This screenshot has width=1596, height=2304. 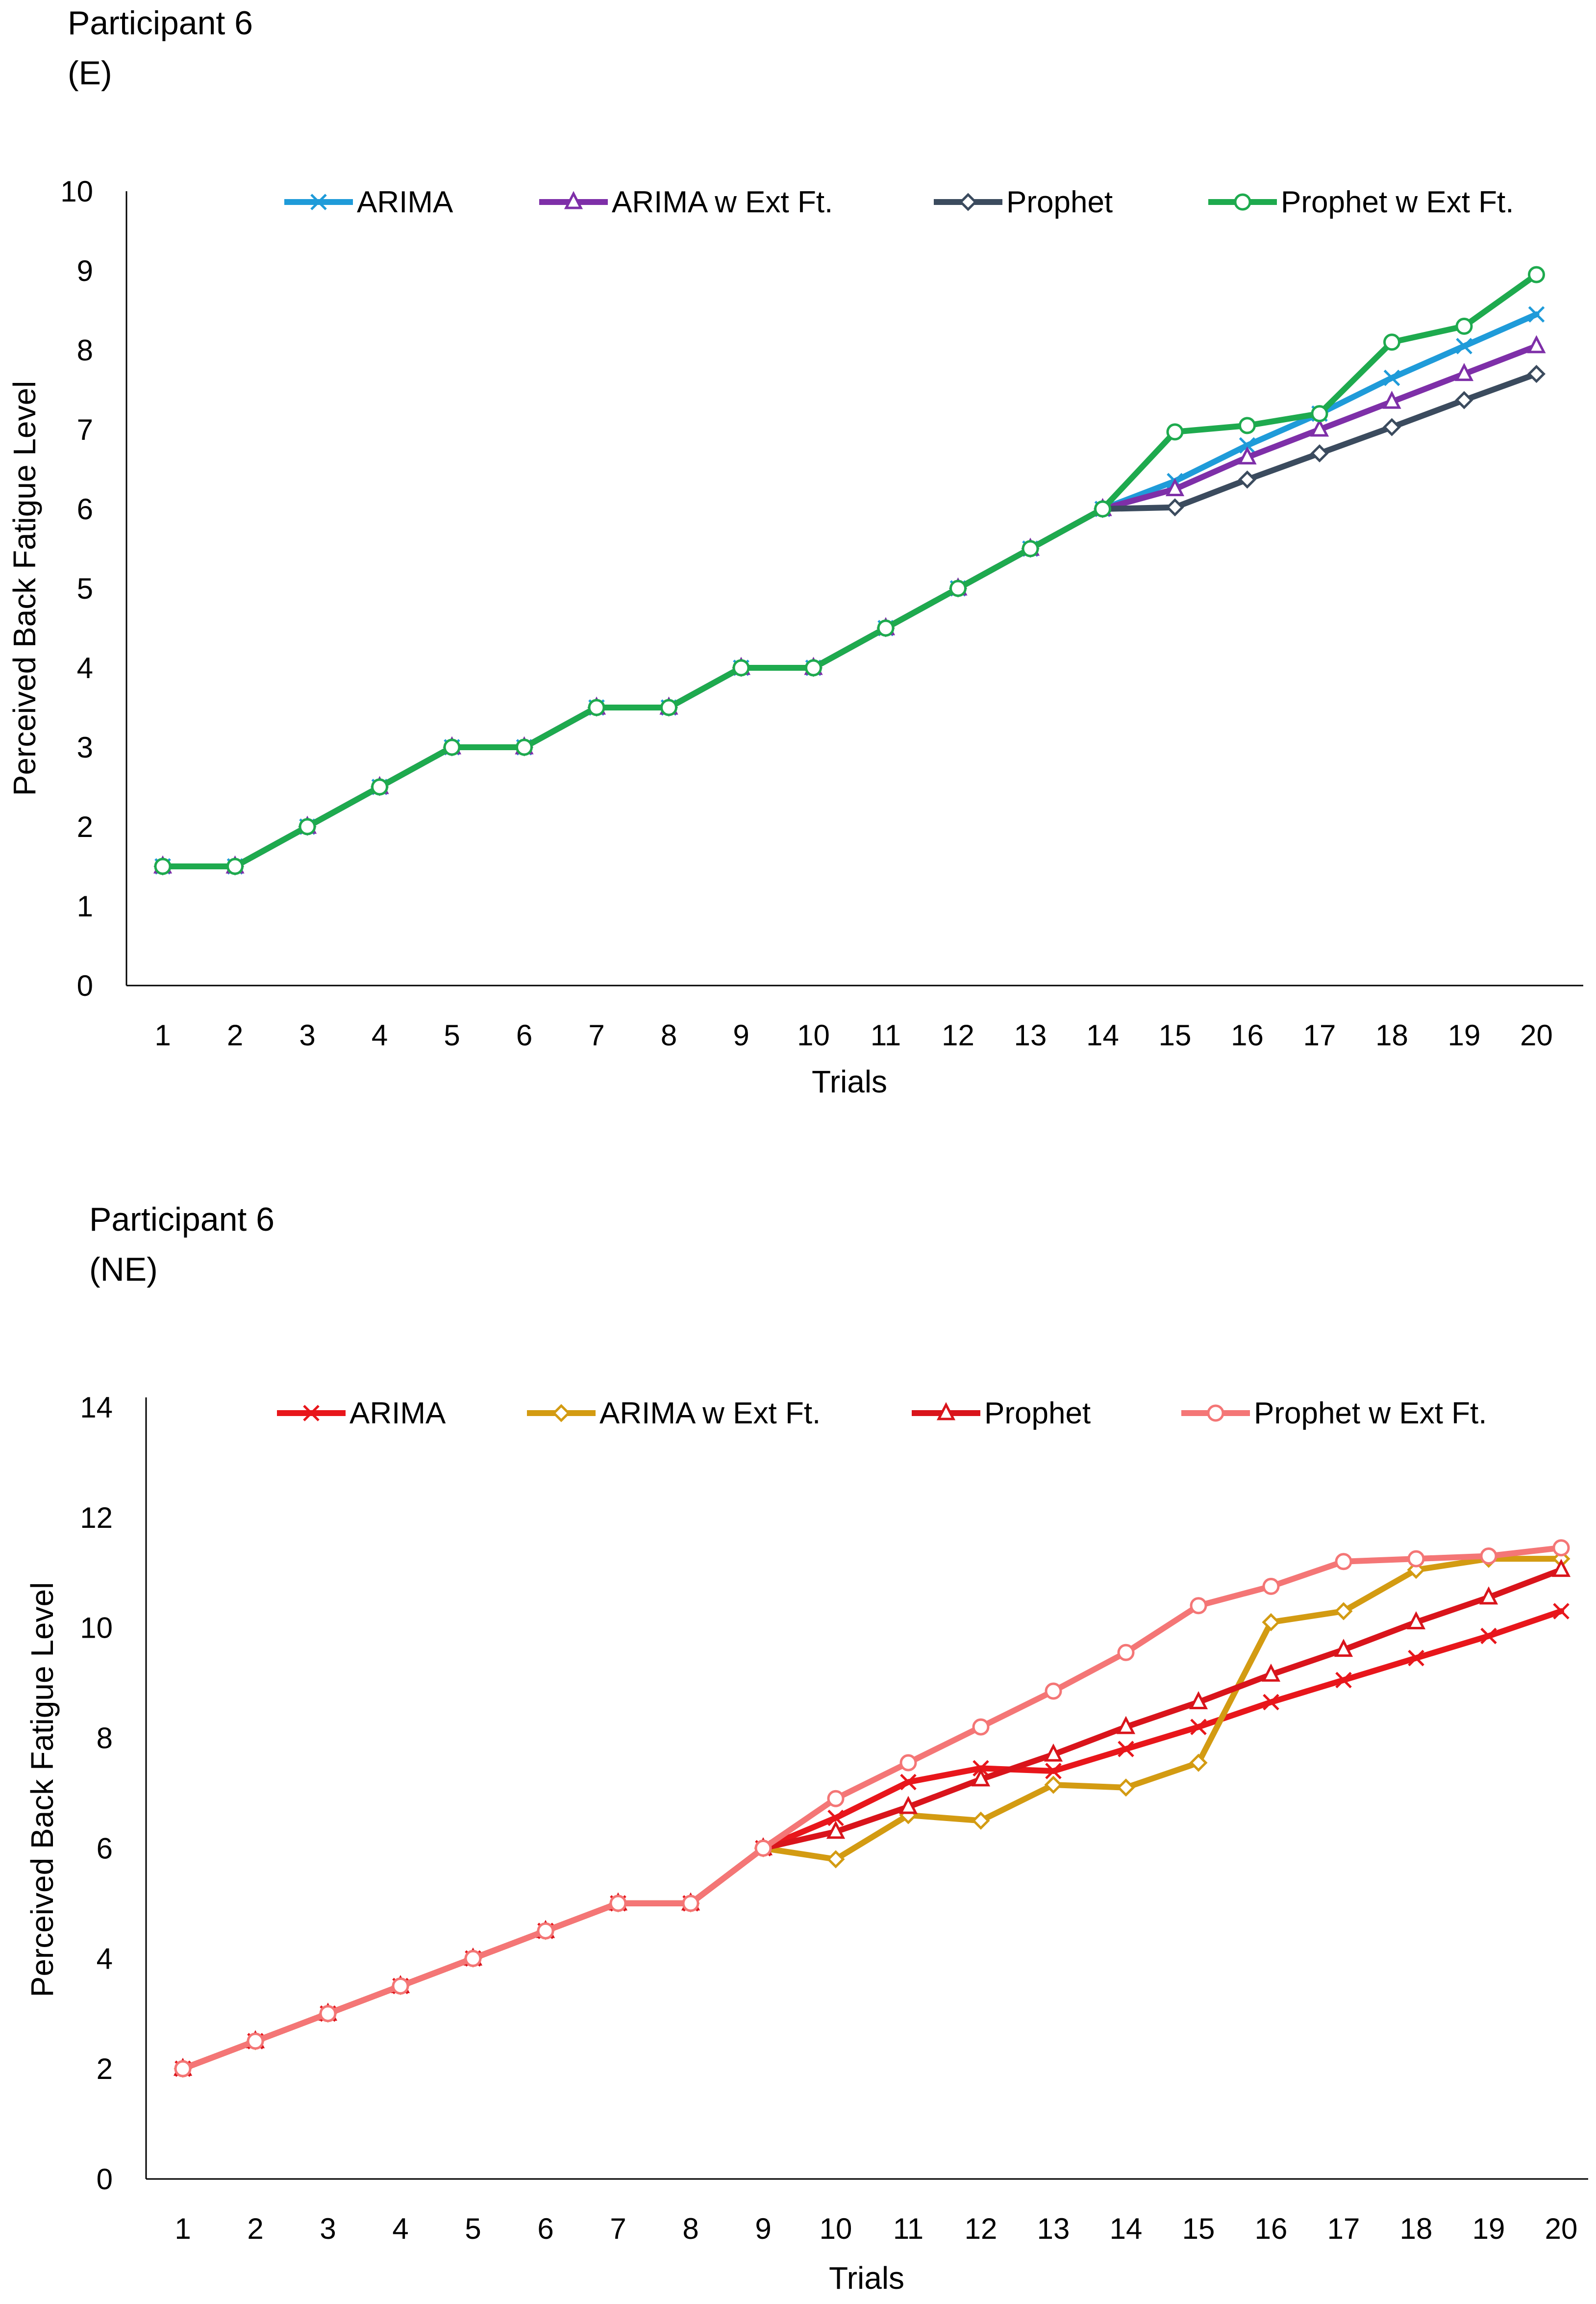 I want to click on chart-e-y-ticks: 0 1 2 3 4 5 6 7 8 9 10, so click(x=76, y=588).